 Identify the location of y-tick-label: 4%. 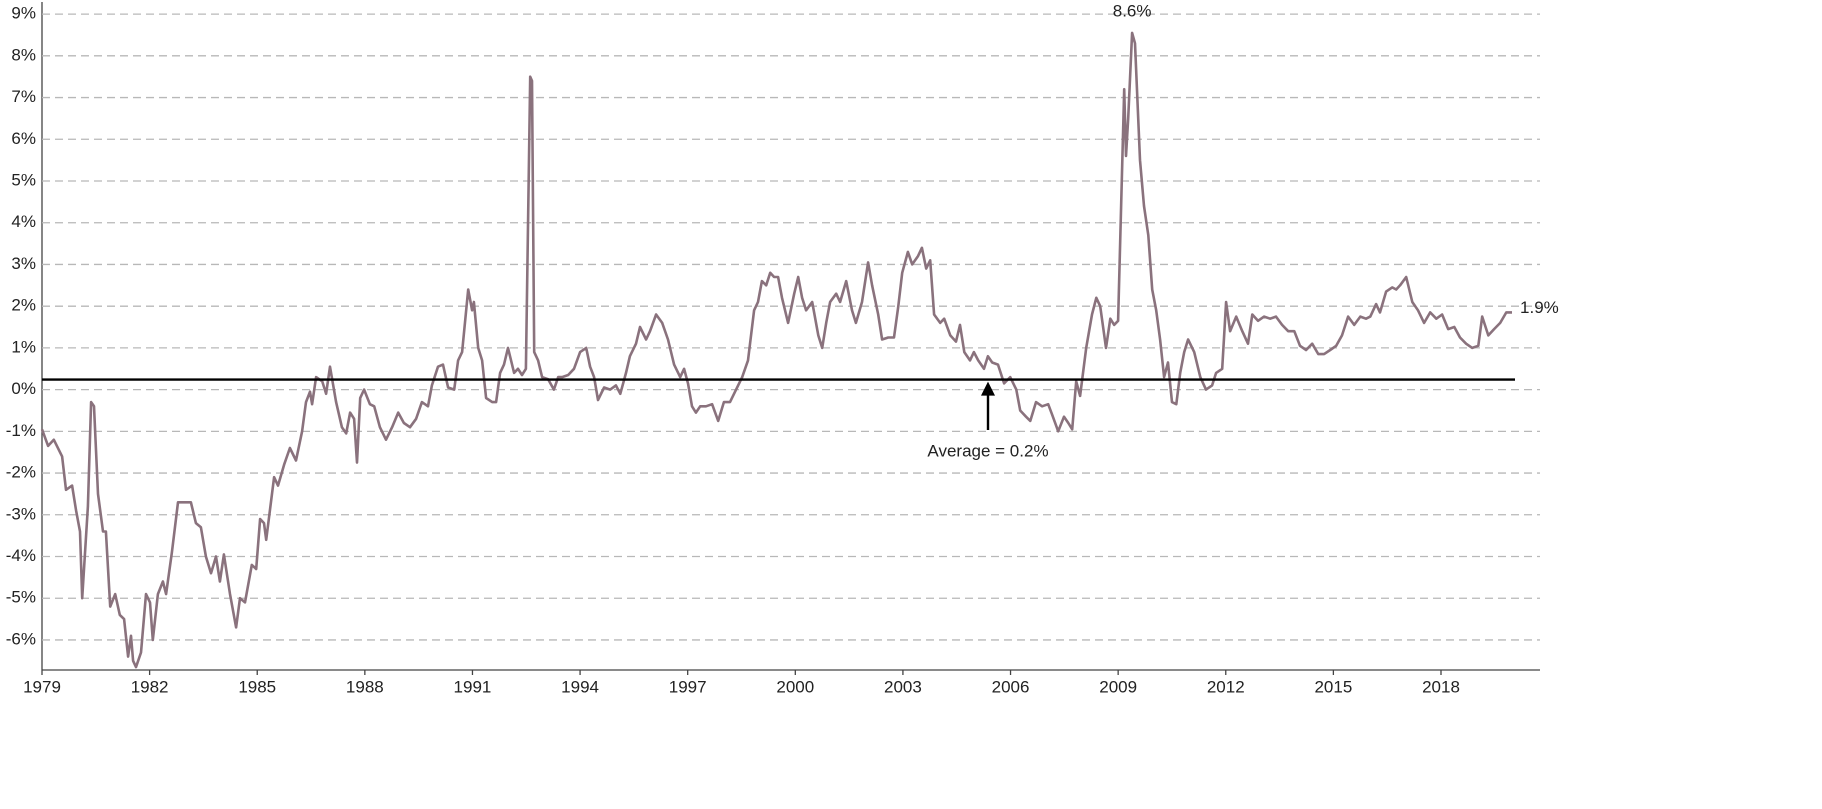
(23, 221).